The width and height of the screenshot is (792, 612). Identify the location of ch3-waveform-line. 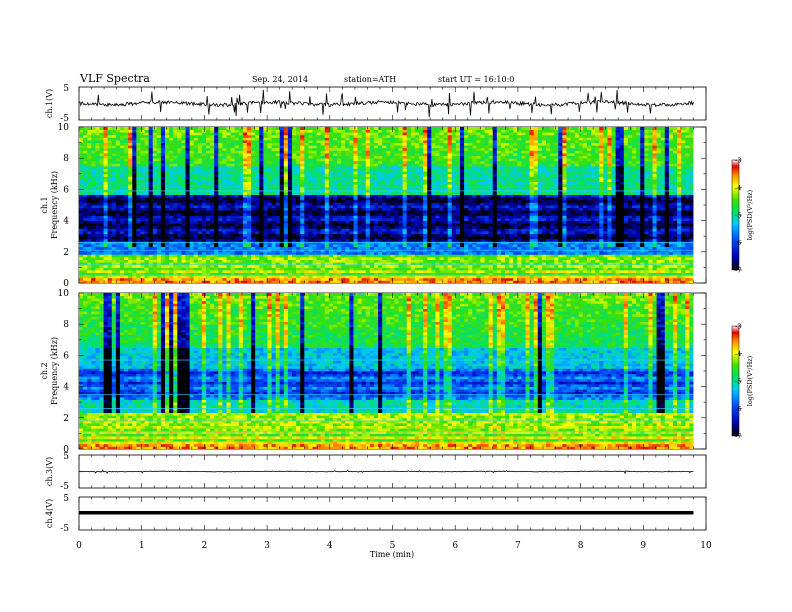
(386, 472).